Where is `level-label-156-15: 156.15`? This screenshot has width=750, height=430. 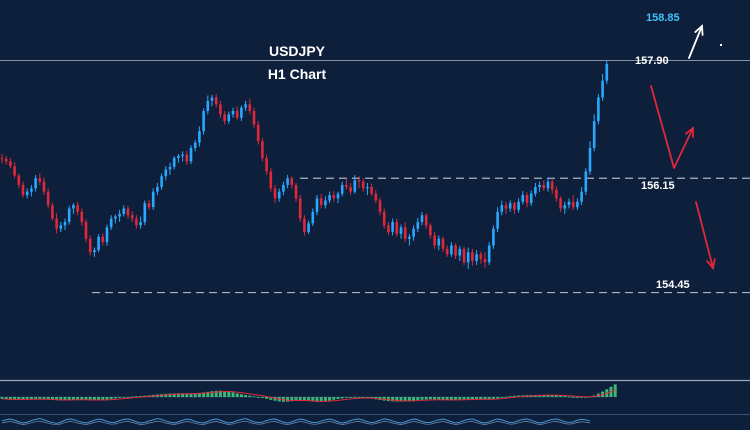
level-label-156-15: 156.15 is located at coordinates (658, 186).